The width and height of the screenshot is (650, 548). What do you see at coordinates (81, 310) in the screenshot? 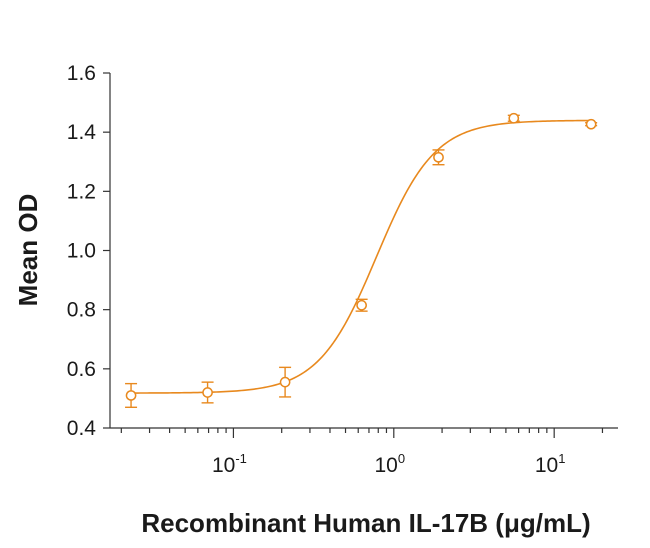
I see `y-tick-label: 0.8` at bounding box center [81, 310].